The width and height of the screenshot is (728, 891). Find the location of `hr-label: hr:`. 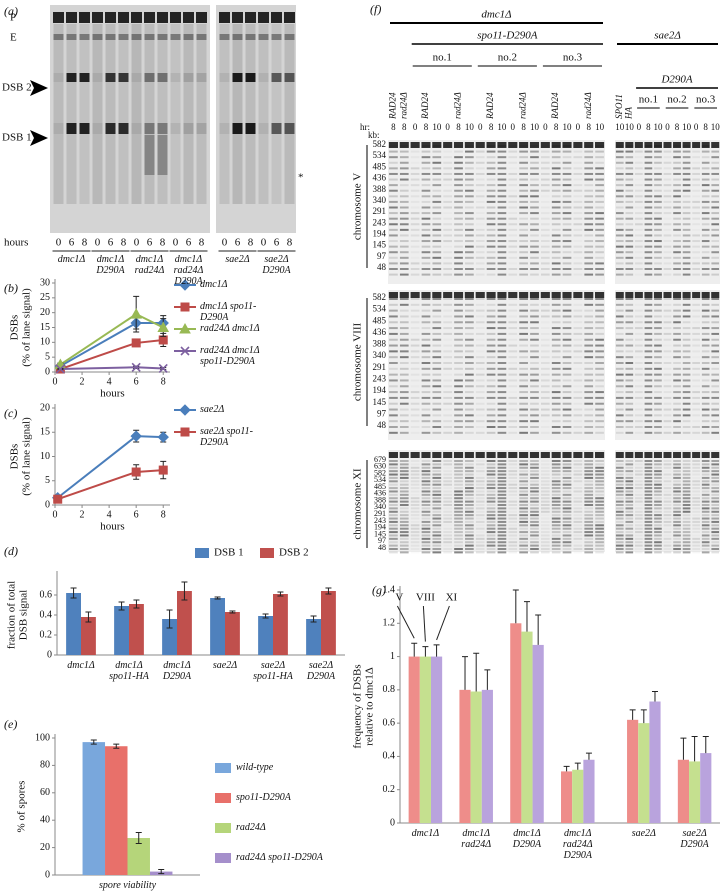

hr-label: hr: is located at coordinates (365, 127).